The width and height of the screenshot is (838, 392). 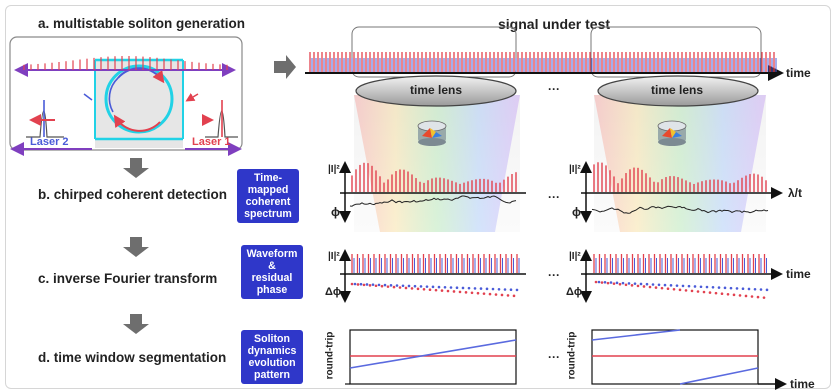 I want to click on phi-label-right: ϕ, so click(x=576, y=212).